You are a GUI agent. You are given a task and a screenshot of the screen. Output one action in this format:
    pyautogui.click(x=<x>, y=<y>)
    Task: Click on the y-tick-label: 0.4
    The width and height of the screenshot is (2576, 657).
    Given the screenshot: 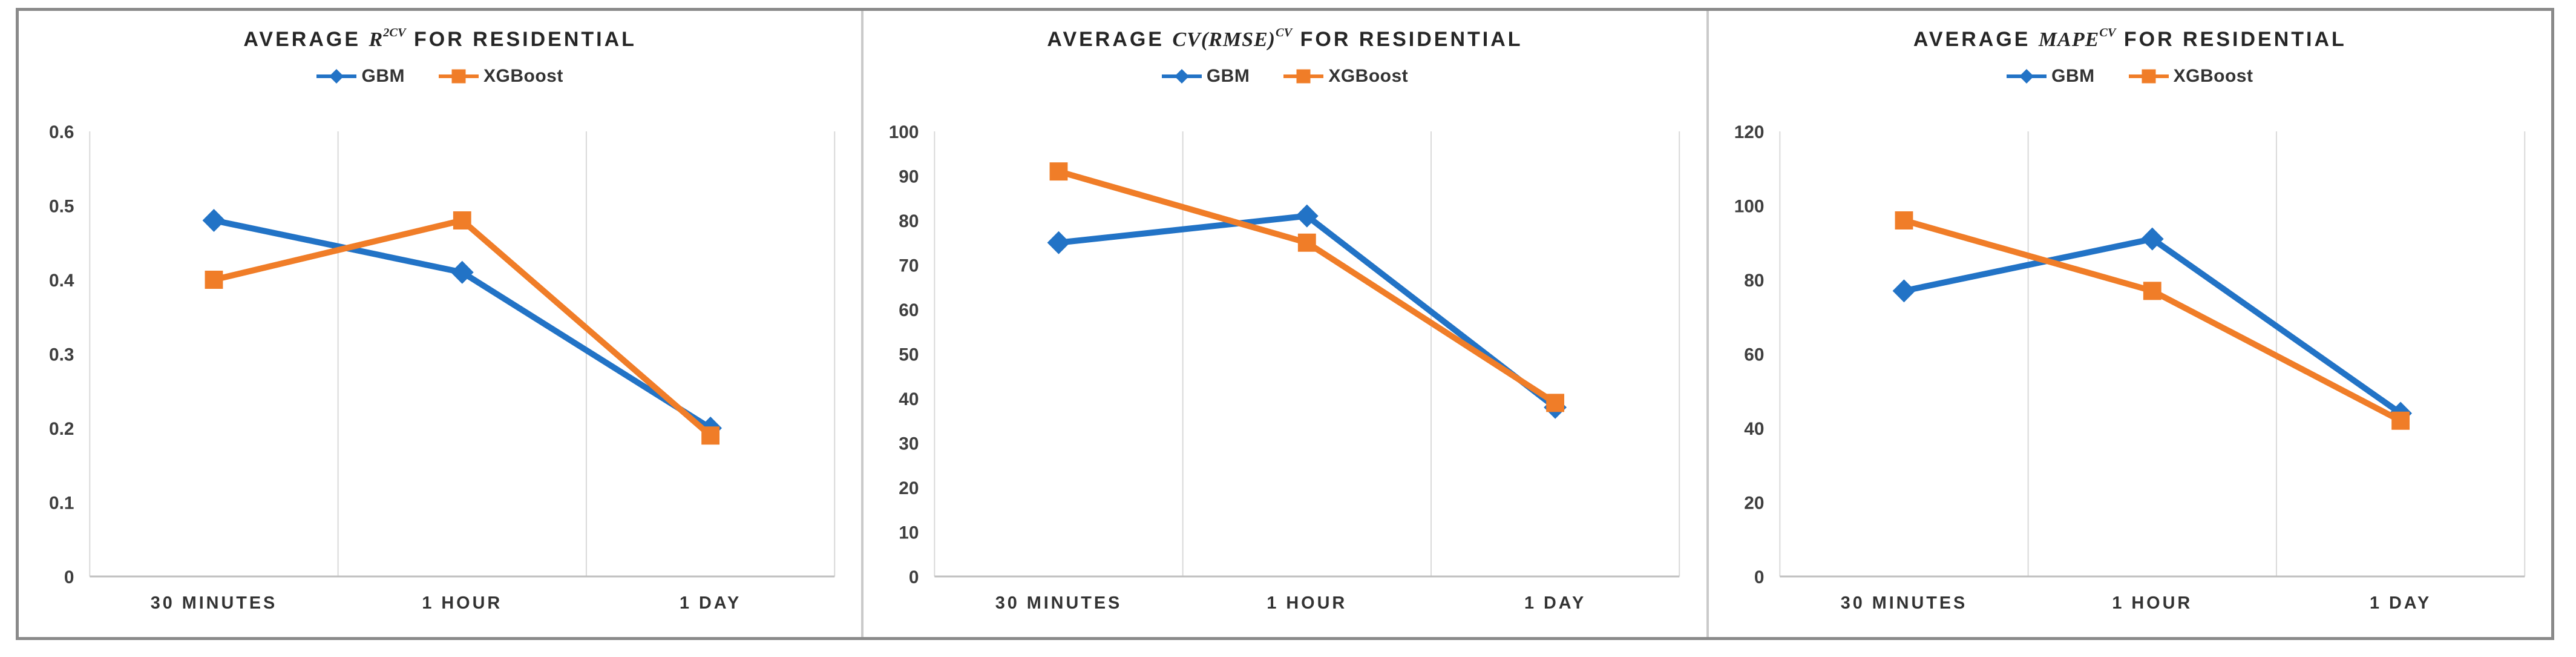 What is the action you would take?
    pyautogui.click(x=61, y=281)
    